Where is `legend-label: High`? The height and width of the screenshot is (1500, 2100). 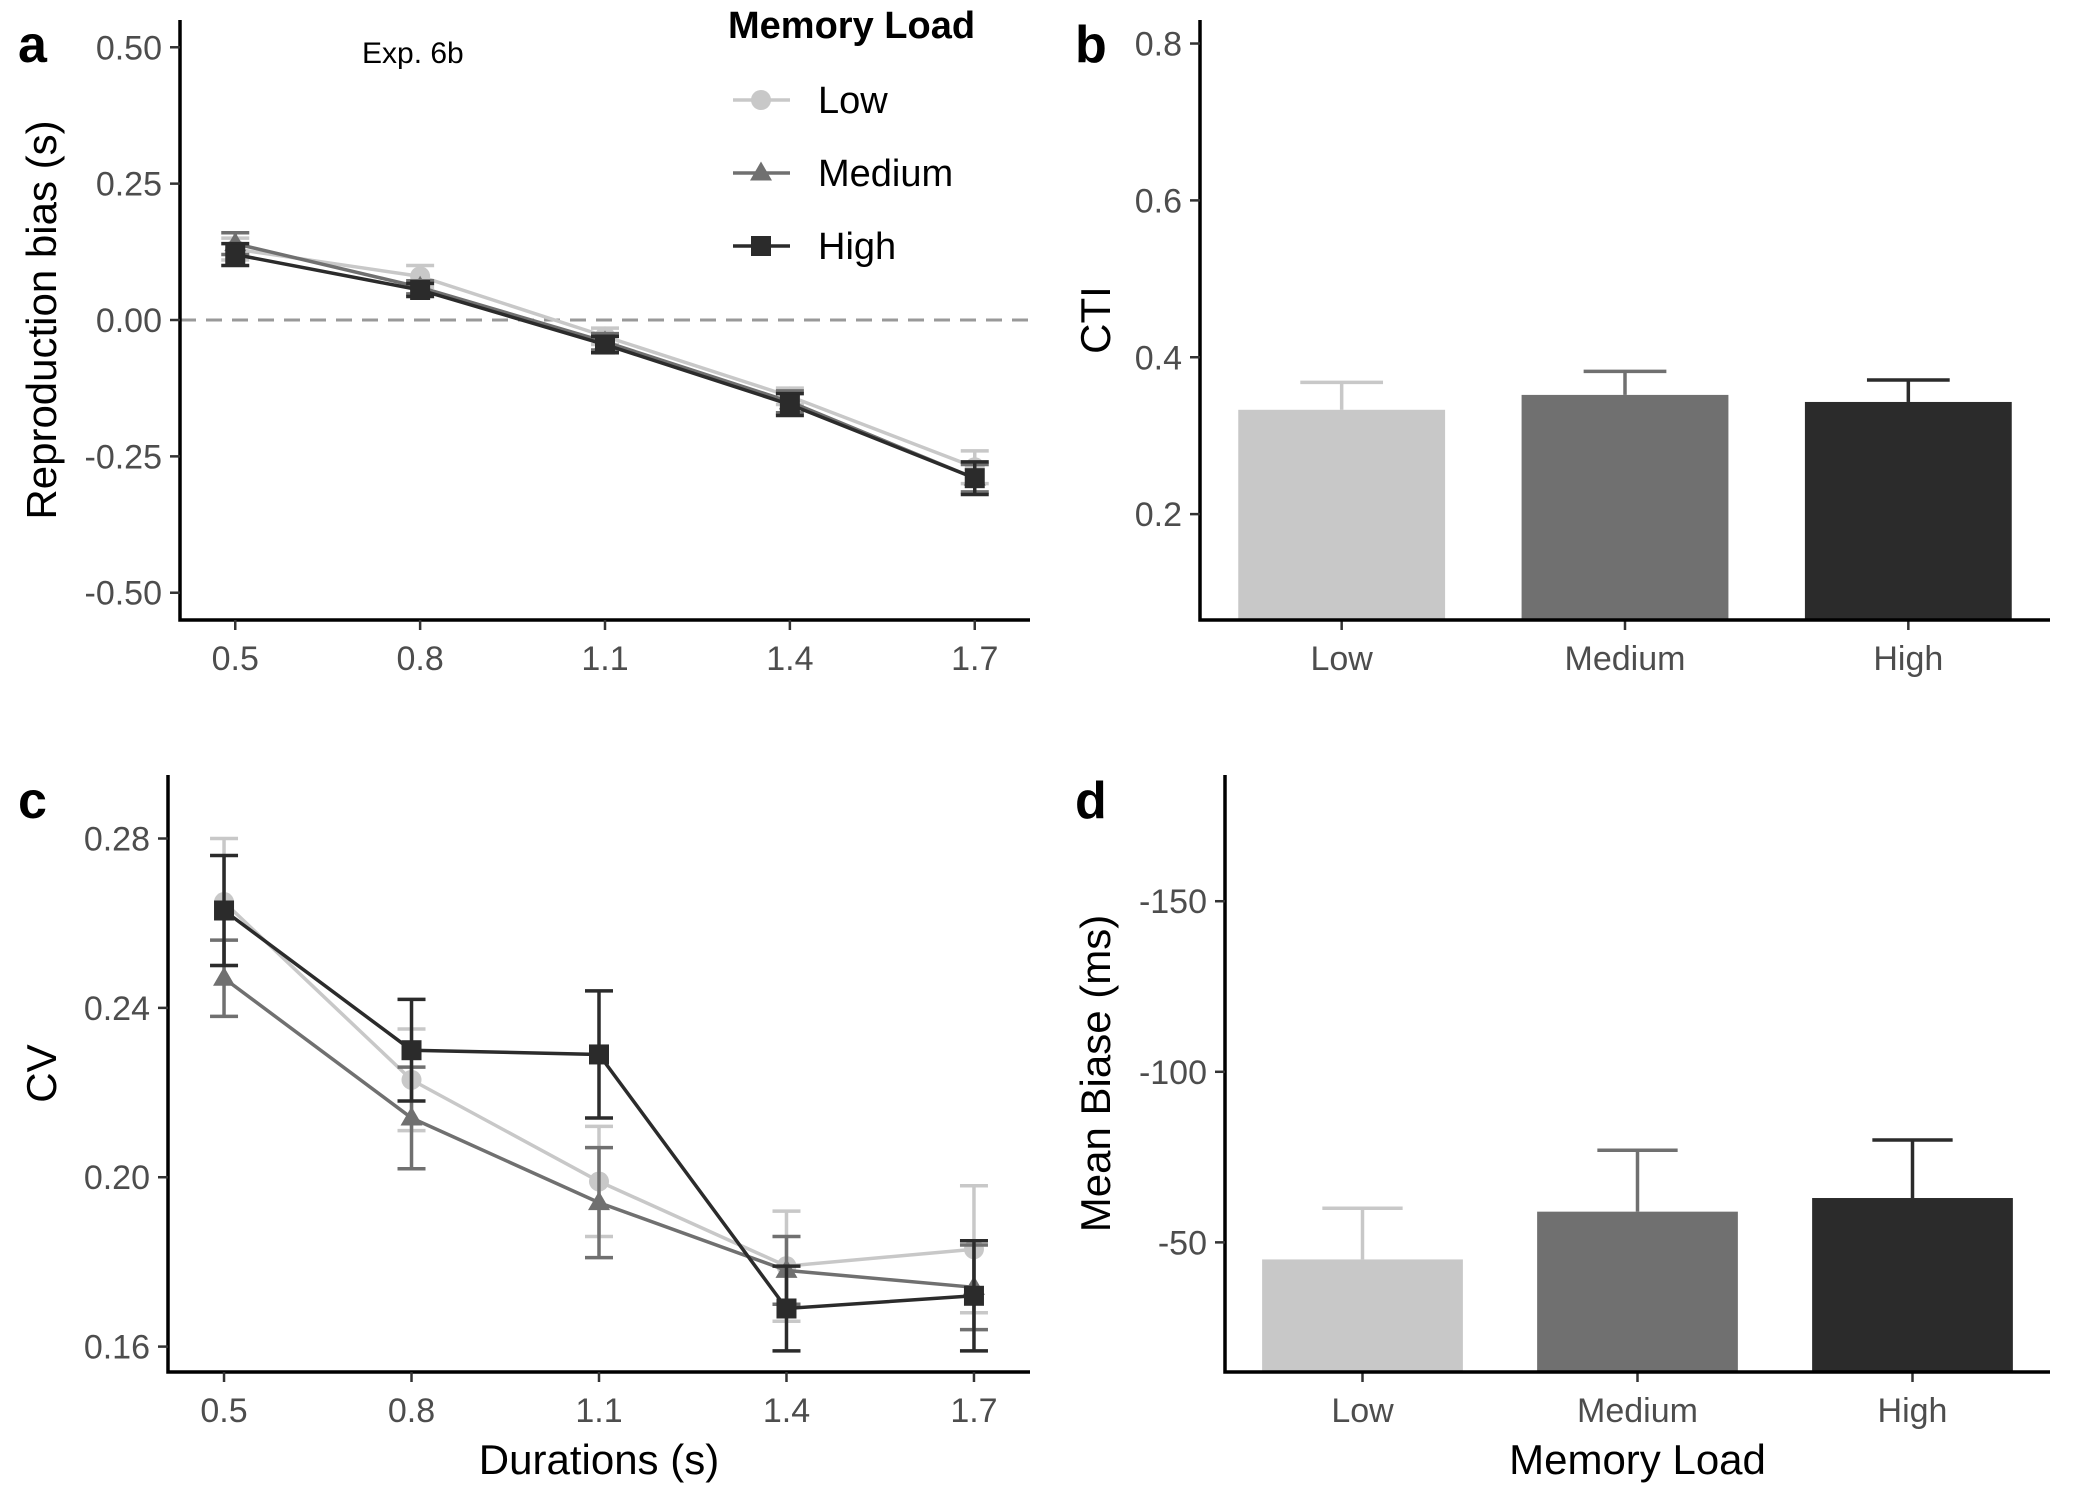
legend-label: High is located at coordinates (857, 247).